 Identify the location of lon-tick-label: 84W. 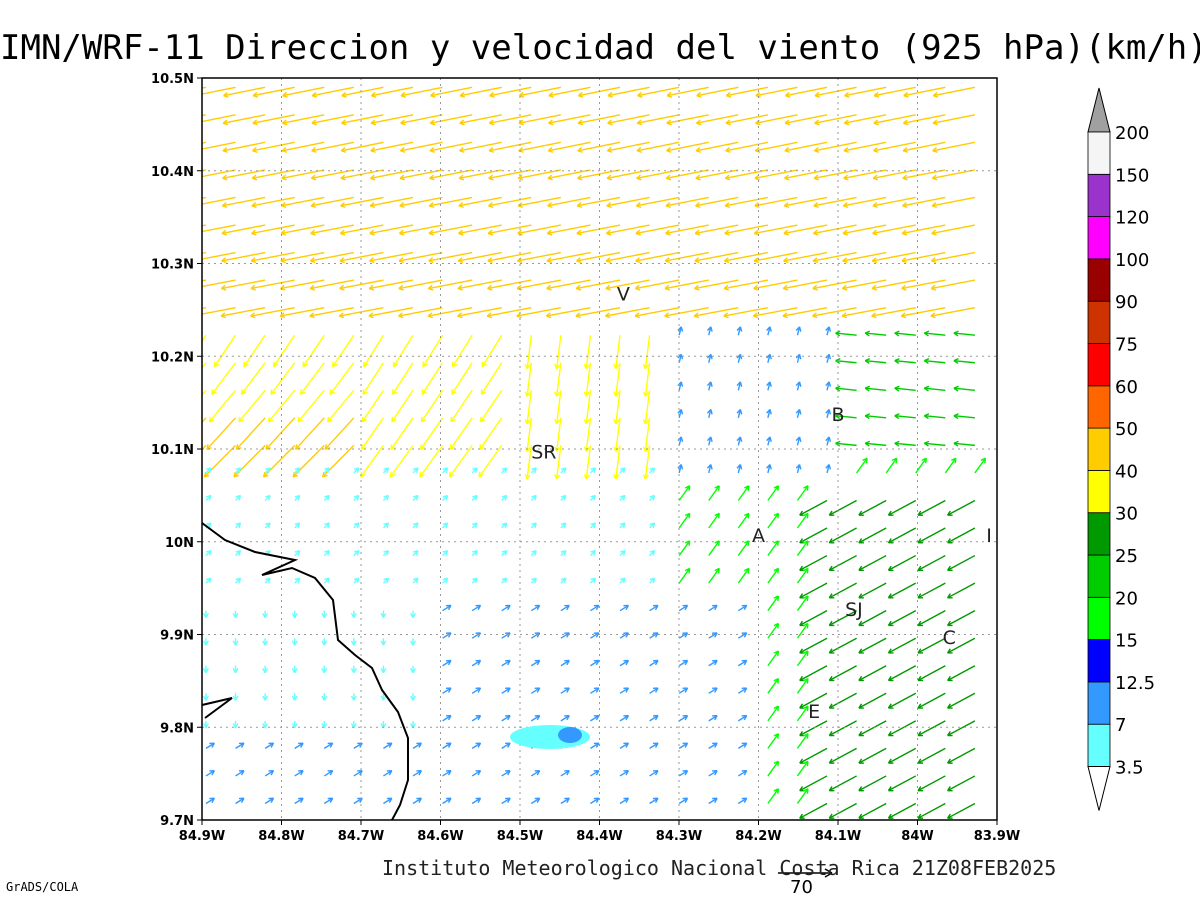
(917, 836).